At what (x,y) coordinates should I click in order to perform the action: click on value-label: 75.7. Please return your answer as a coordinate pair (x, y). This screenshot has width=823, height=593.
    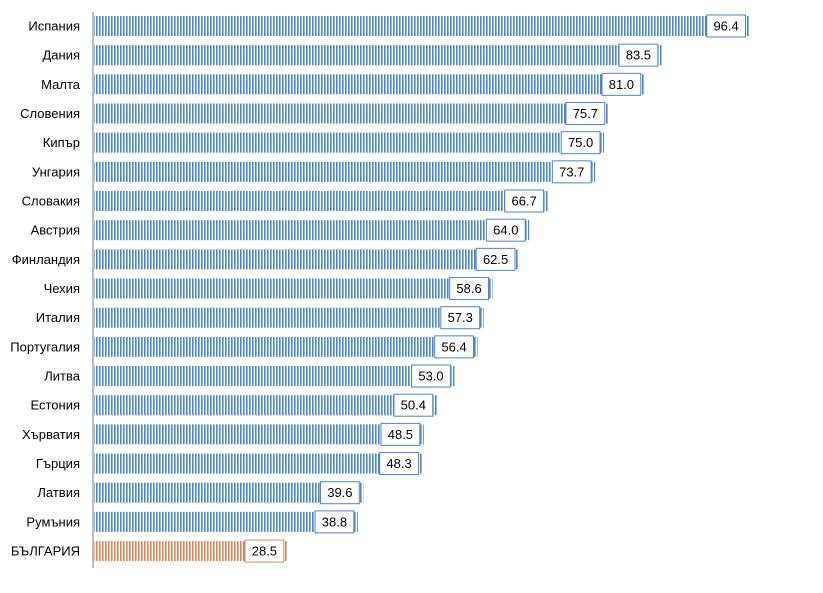
    Looking at the image, I should click on (585, 114).